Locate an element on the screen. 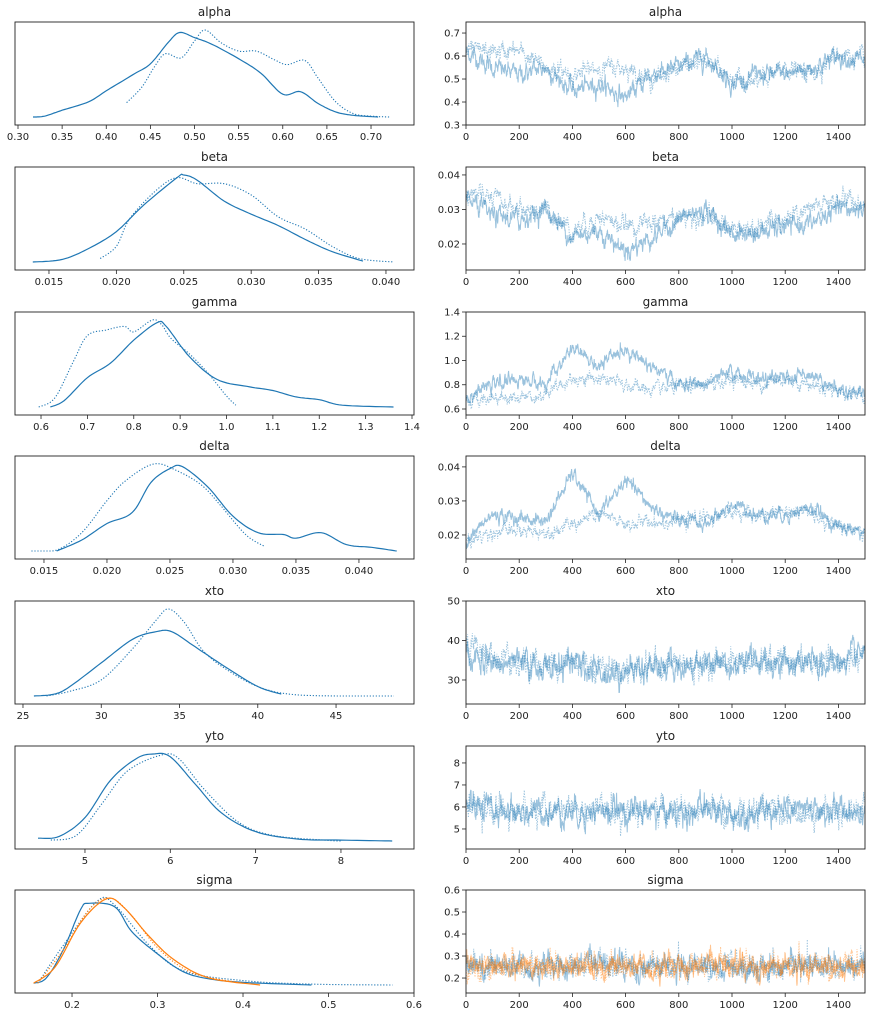 The width and height of the screenshot is (872, 1020). density-panel-delta: delta 0.015 0.020 0.025 0.030 0.035 0.040 is located at coordinates (214, 508).